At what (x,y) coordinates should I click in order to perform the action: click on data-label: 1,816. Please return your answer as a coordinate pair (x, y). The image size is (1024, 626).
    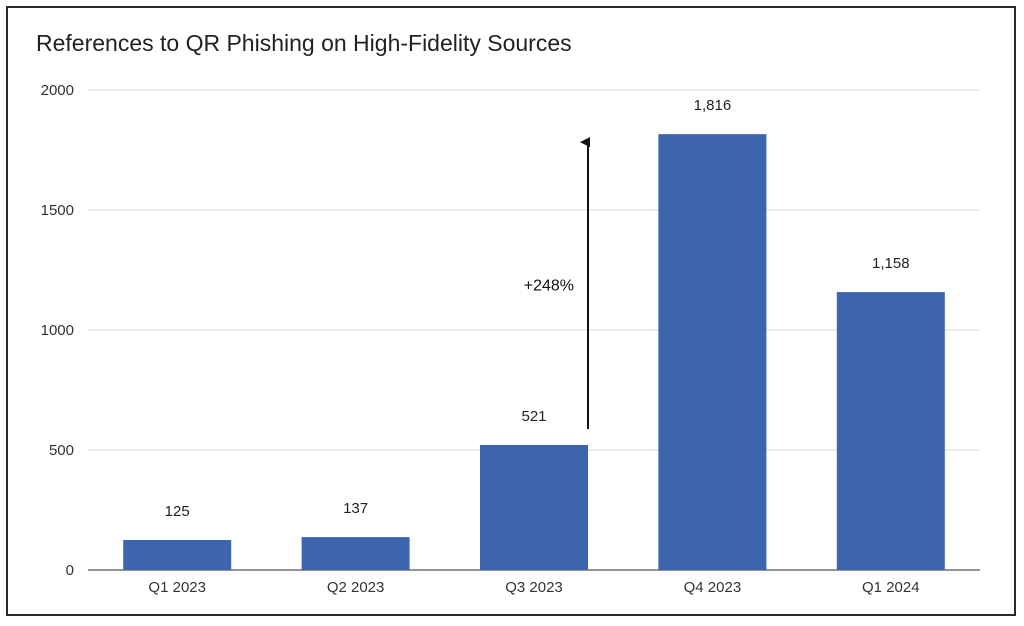
    Looking at the image, I should click on (713, 105).